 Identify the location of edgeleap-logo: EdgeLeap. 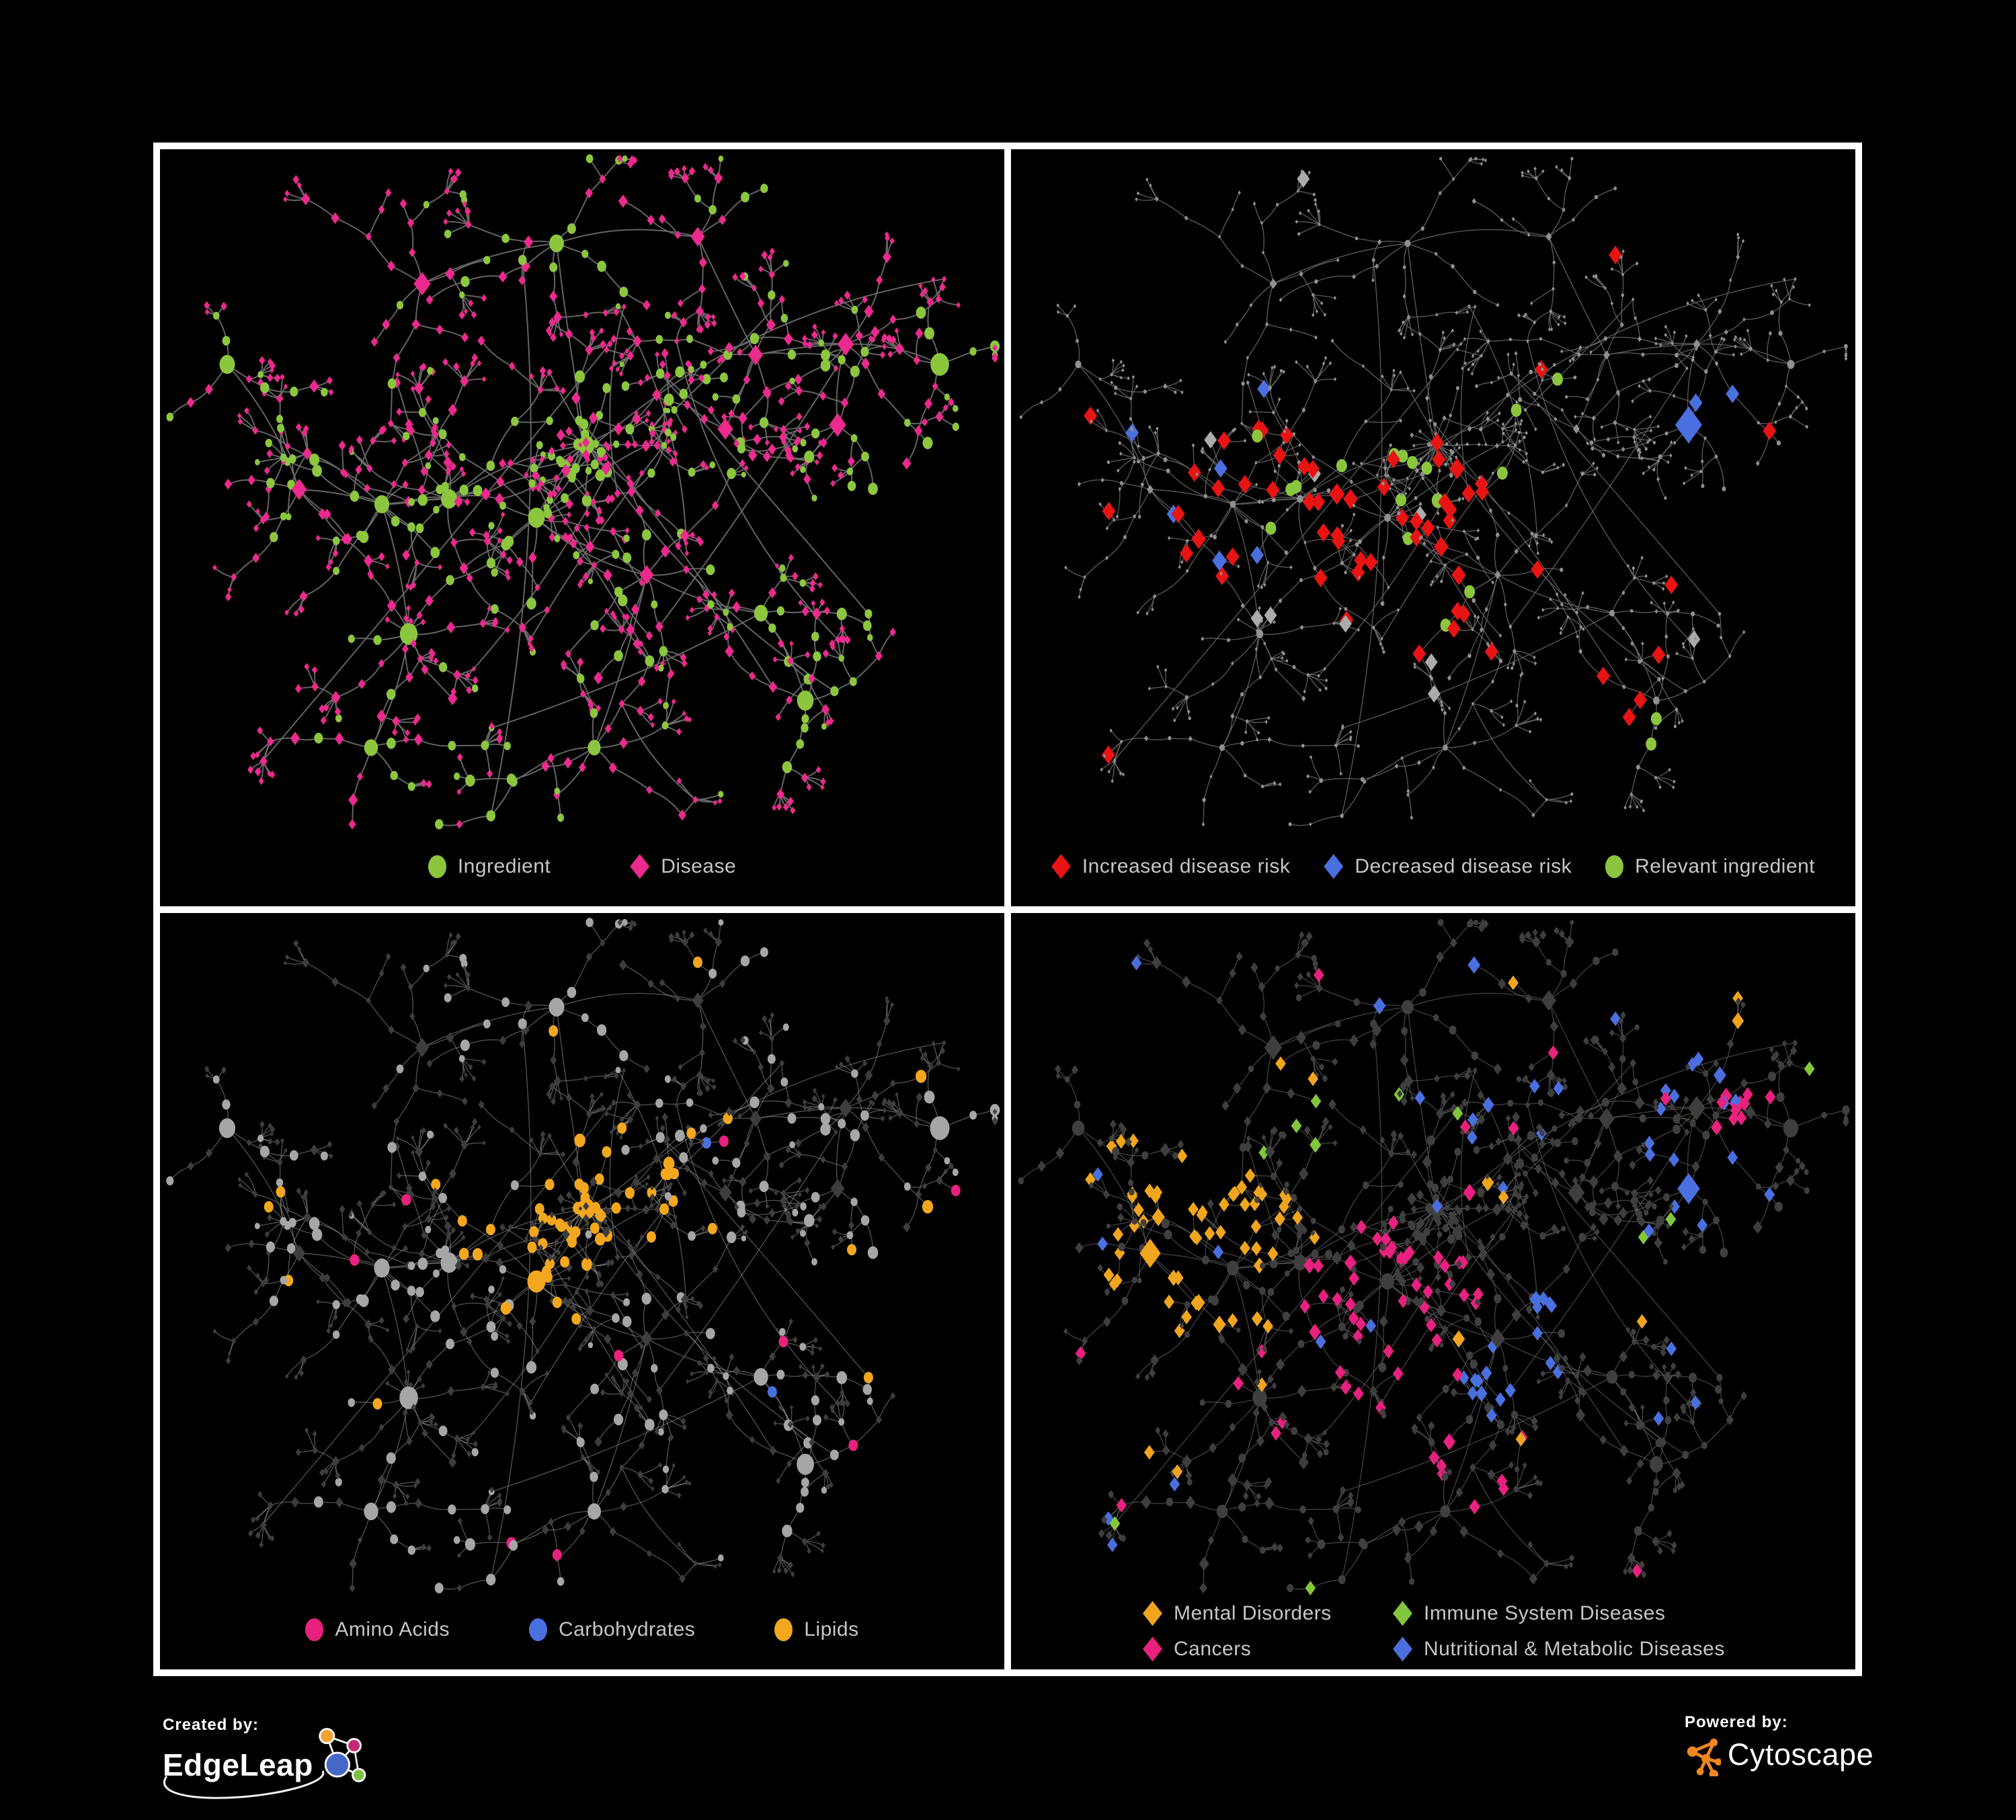
(266, 1763).